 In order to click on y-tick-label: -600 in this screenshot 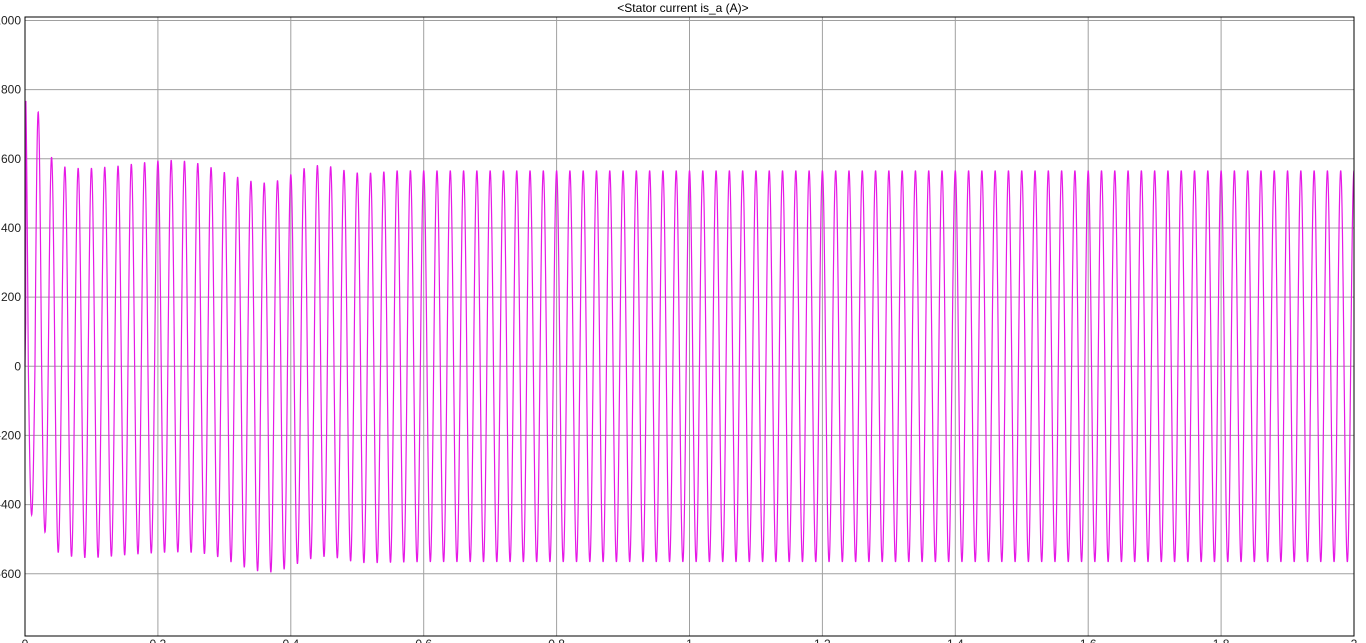, I will do `click(10, 574)`.